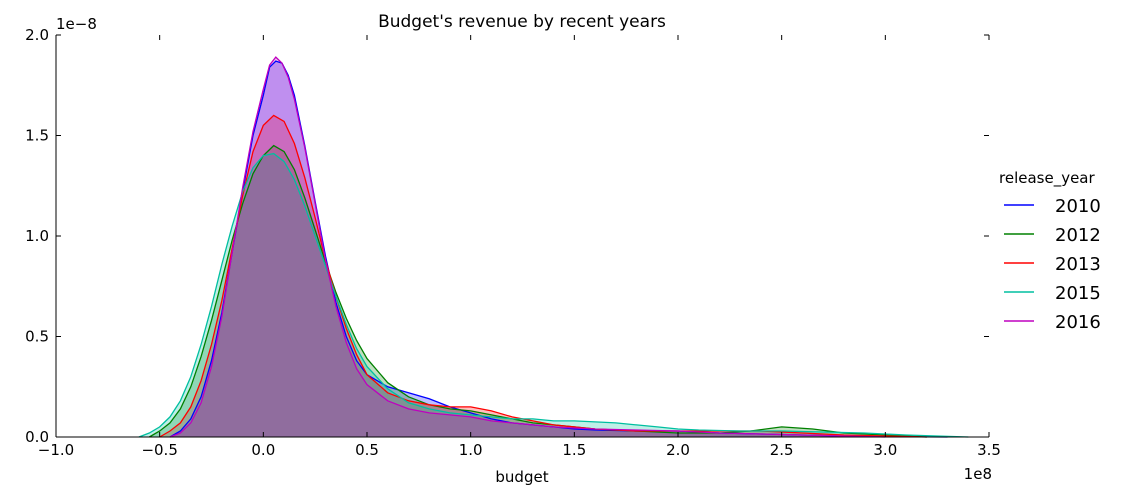 The image size is (1123, 500). What do you see at coordinates (37, 337) in the screenshot?
I see `y-tick-label: 0.5` at bounding box center [37, 337].